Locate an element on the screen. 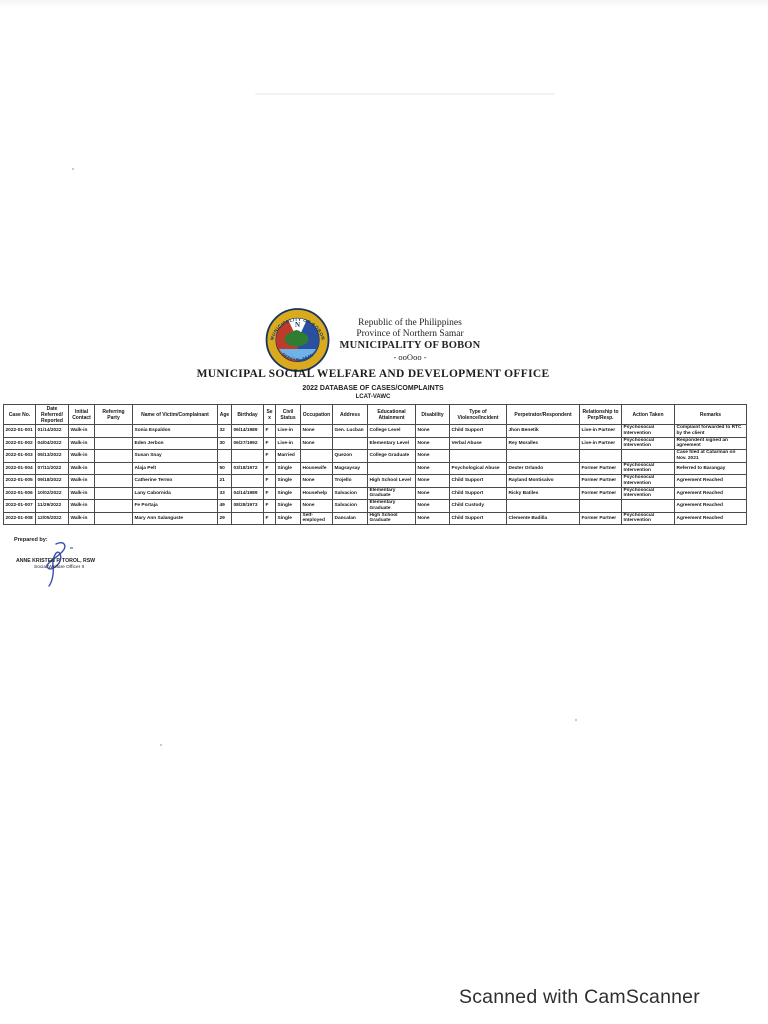  column-header: Action Taken is located at coordinates (648, 414).